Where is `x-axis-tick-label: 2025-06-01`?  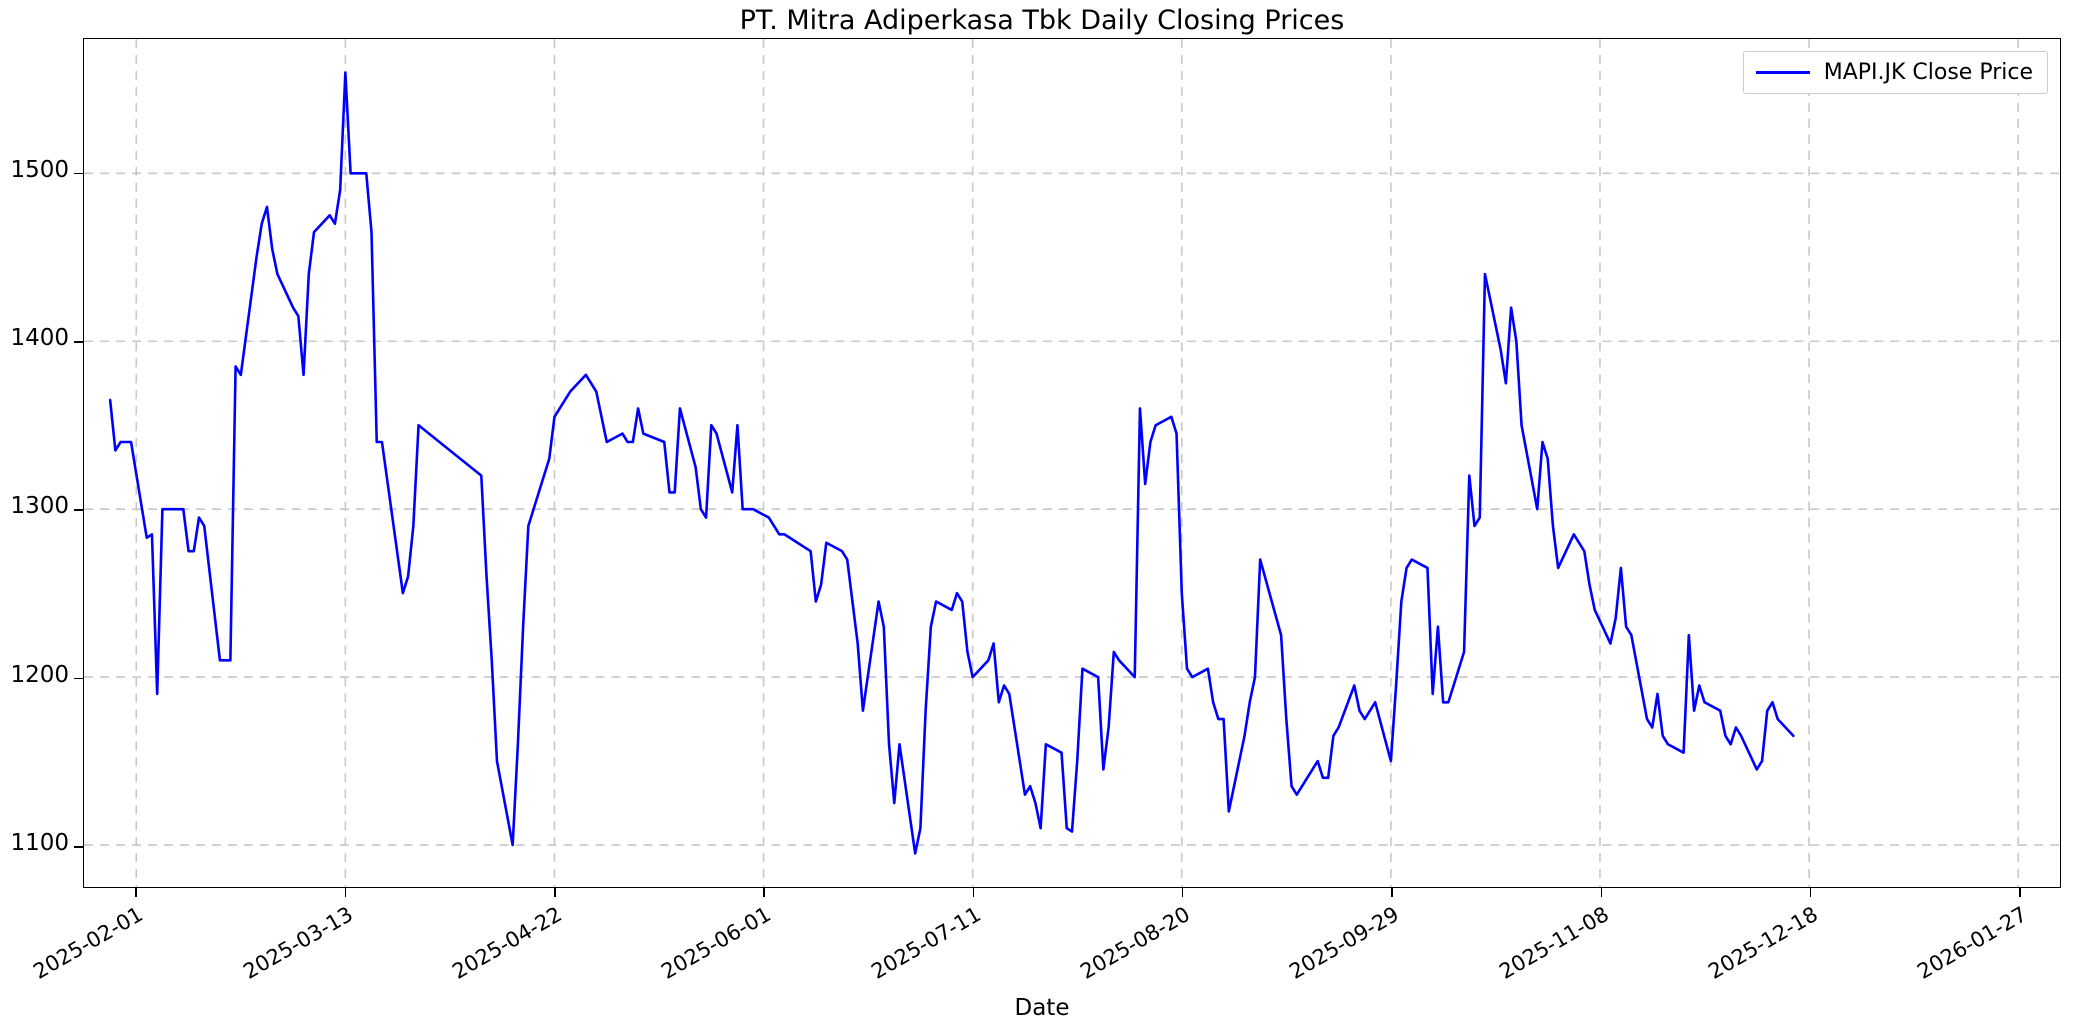 x-axis-tick-label: 2025-06-01 is located at coordinates (716, 943).